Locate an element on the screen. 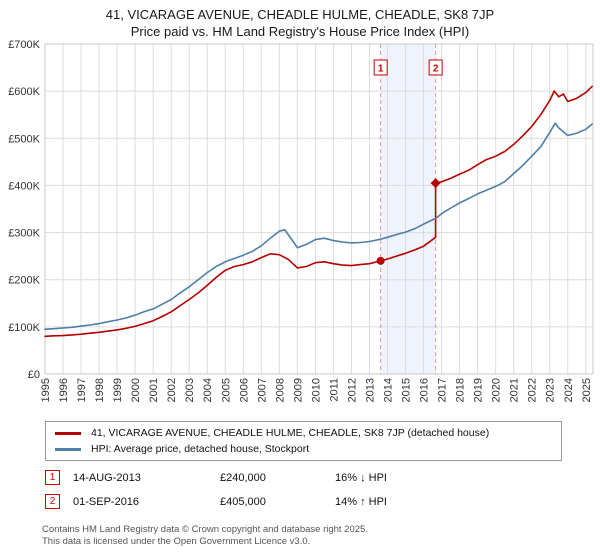  transaction-2-price: £405,000 is located at coordinates (243, 501).